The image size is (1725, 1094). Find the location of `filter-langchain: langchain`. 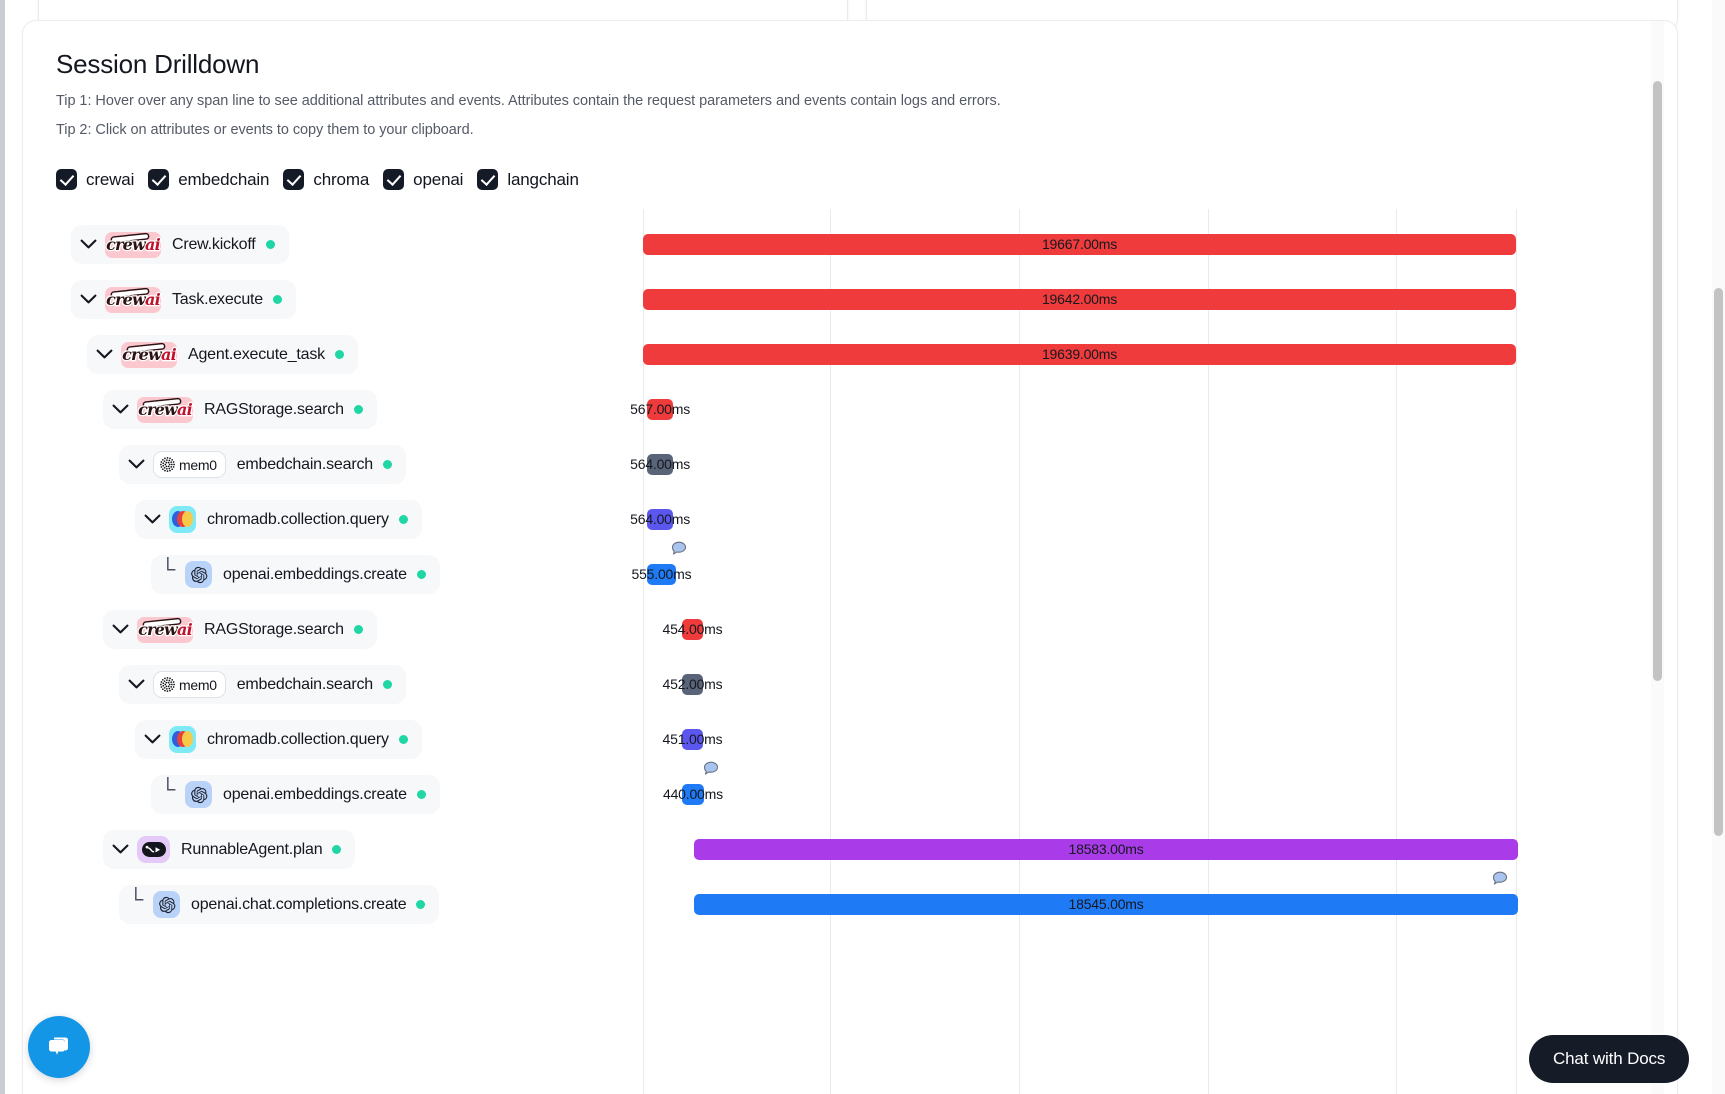

filter-langchain: langchain is located at coordinates (528, 179).